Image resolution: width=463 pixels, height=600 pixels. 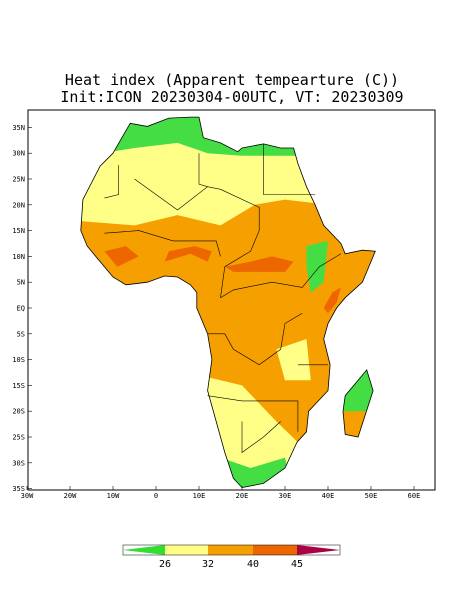 What do you see at coordinates (18, 231) in the screenshot?
I see `lat-label: 15N` at bounding box center [18, 231].